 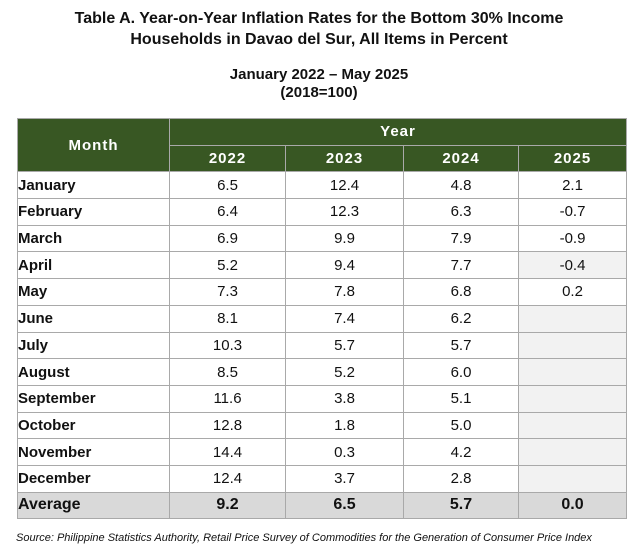 What do you see at coordinates (572, 292) in the screenshot?
I see `value-cell-2025: 0.2` at bounding box center [572, 292].